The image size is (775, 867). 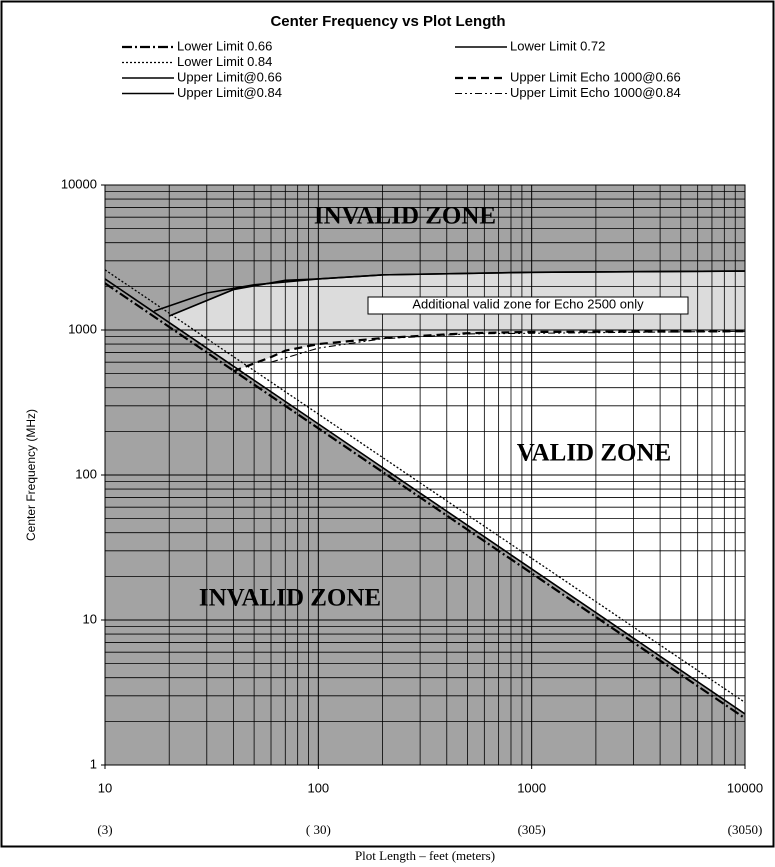 What do you see at coordinates (387, 21) in the screenshot?
I see `chart-title: Center Frequency vs Plot Length` at bounding box center [387, 21].